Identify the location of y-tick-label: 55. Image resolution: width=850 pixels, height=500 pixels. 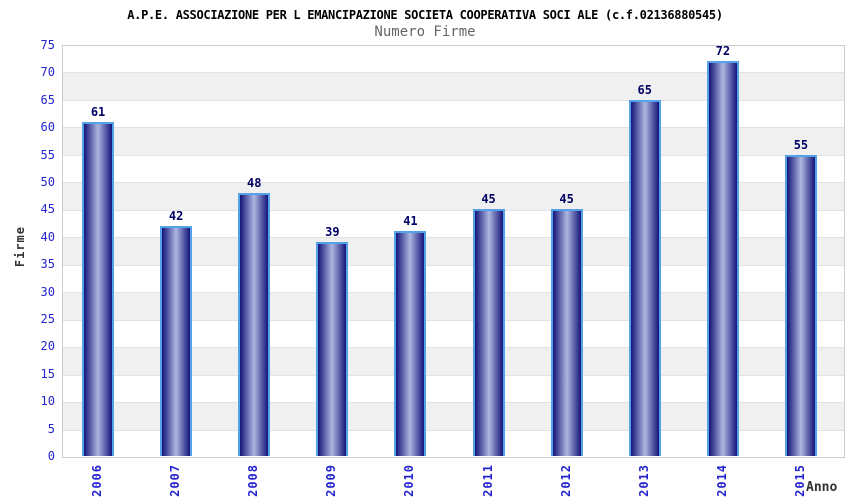
(47, 154).